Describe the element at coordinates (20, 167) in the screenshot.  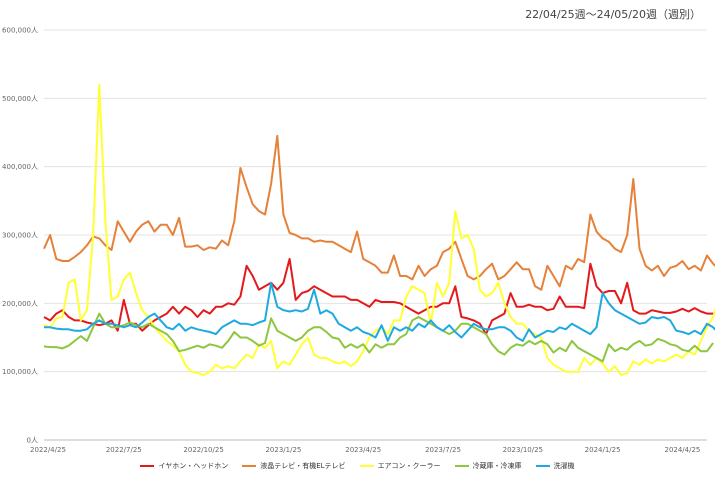
I see `y-tick-label: 400,000人` at that location.